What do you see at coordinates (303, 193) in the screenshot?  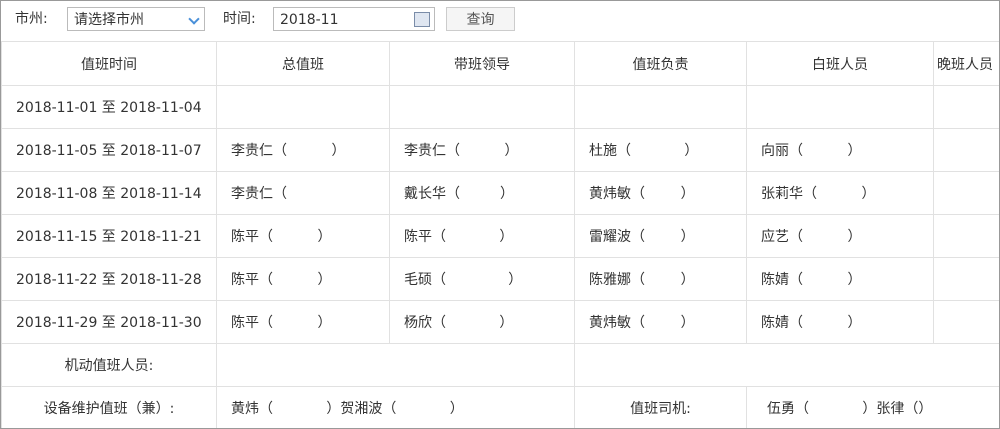 I see `staff-cell: 李贵仁（` at bounding box center [303, 193].